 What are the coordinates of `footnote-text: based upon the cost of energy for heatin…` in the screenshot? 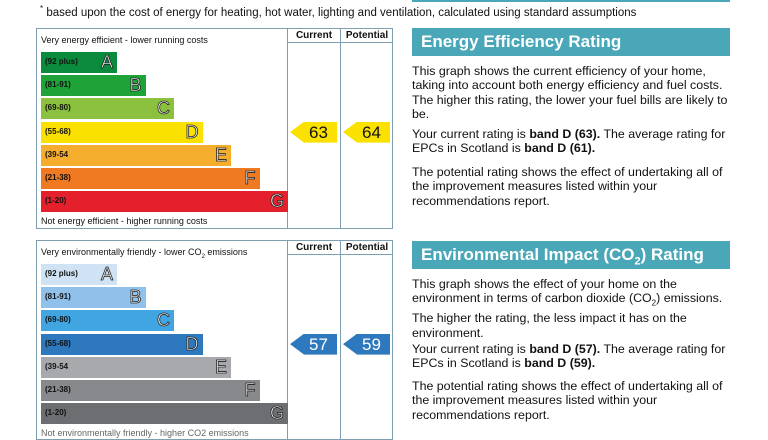 It's located at (341, 12).